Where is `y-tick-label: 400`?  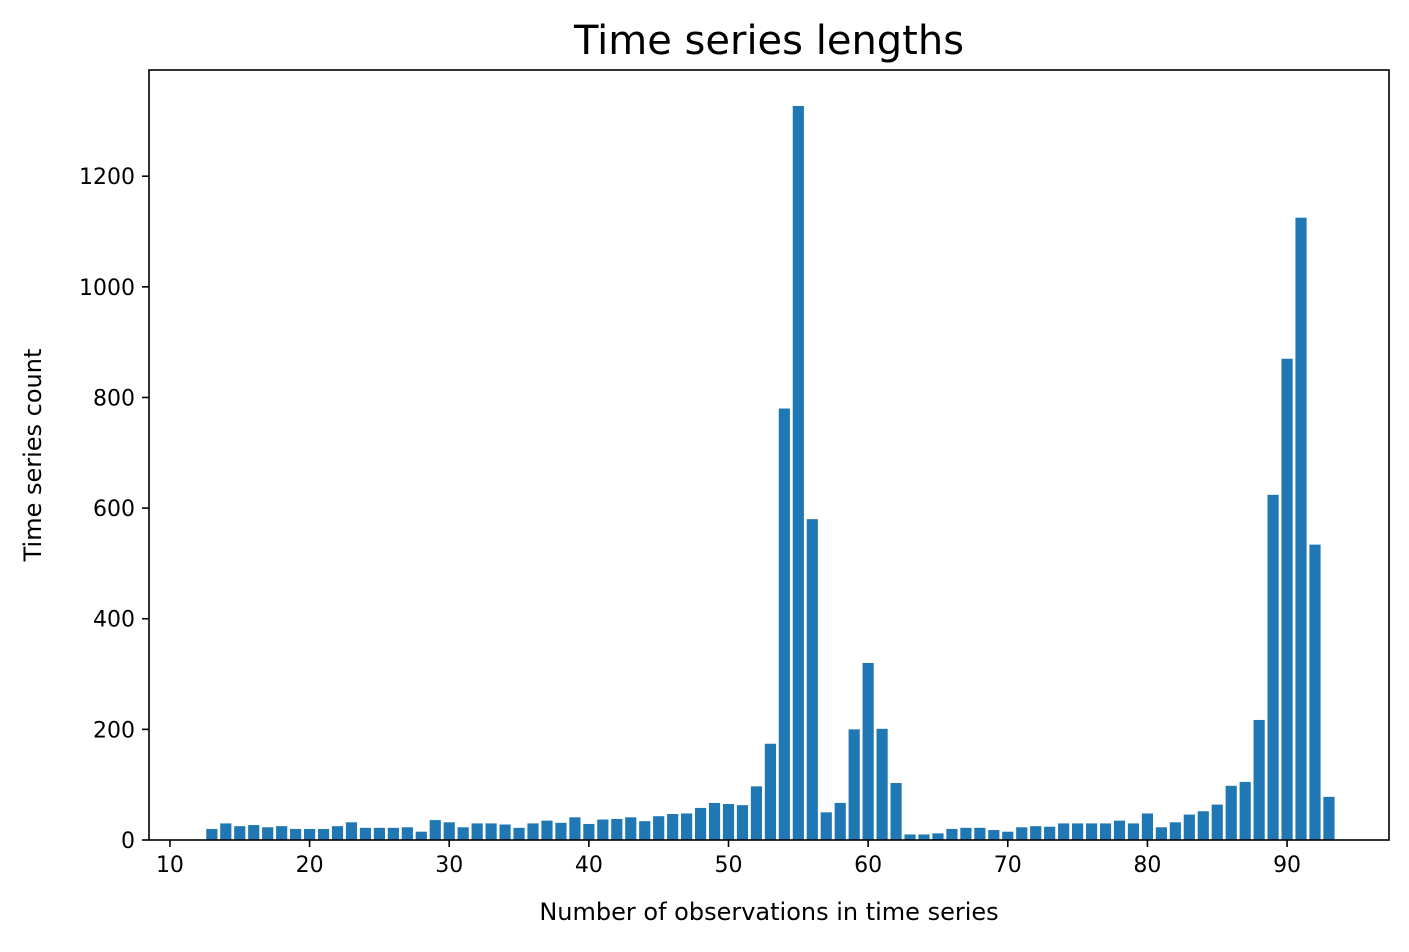 y-tick-label: 400 is located at coordinates (114, 620).